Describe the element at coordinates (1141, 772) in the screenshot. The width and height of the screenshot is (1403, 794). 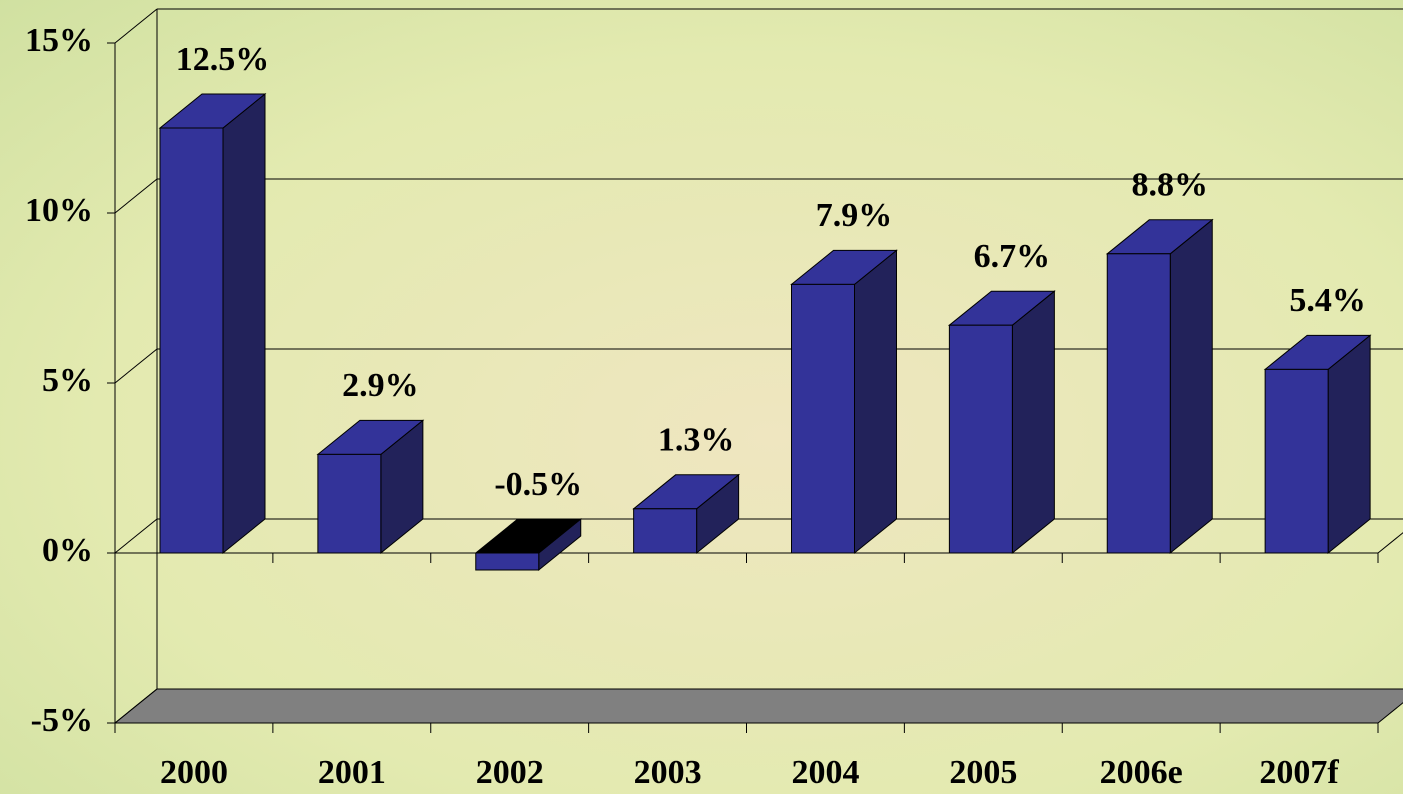
I see `x-tick-label: 2006e` at that location.